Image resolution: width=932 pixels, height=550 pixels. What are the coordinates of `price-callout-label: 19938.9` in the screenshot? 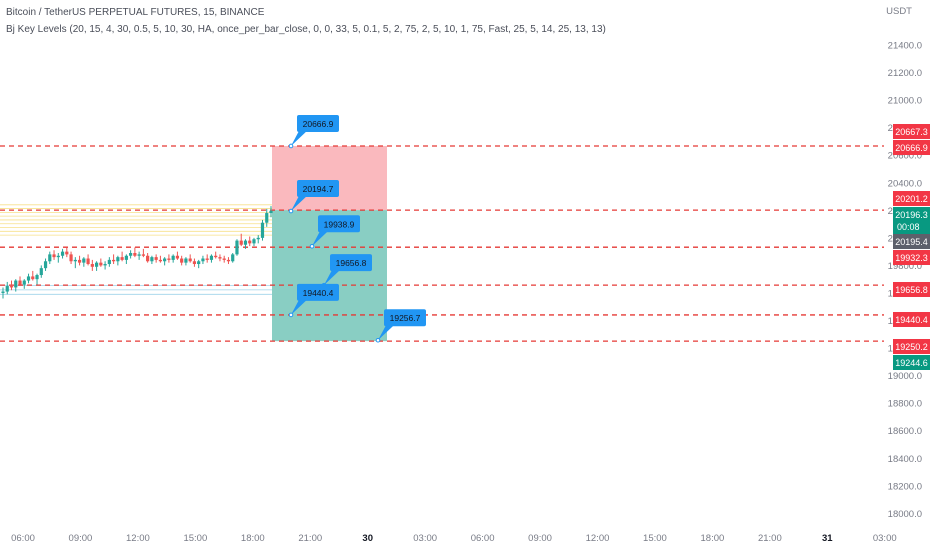 It's located at (339, 224).